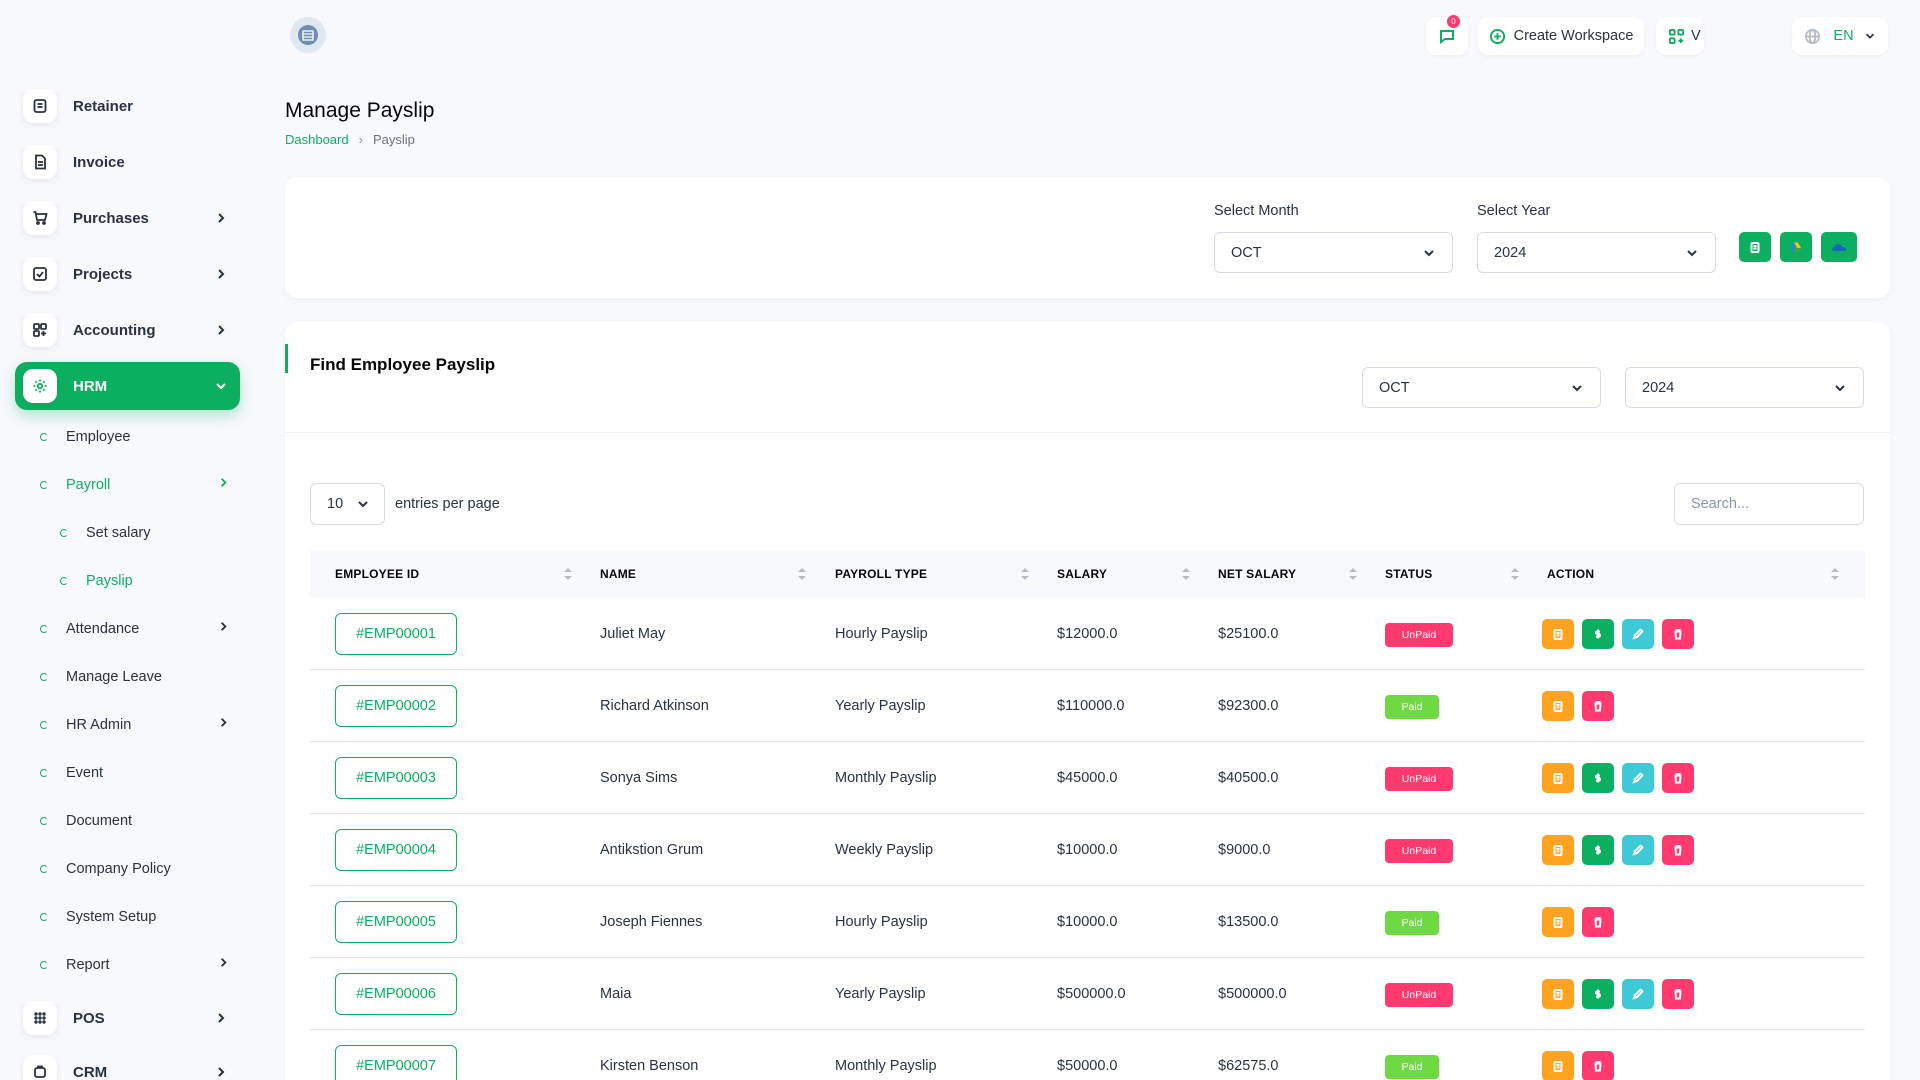 Image resolution: width=1920 pixels, height=1080 pixels. I want to click on col-salary: SALARY, so click(1082, 574).